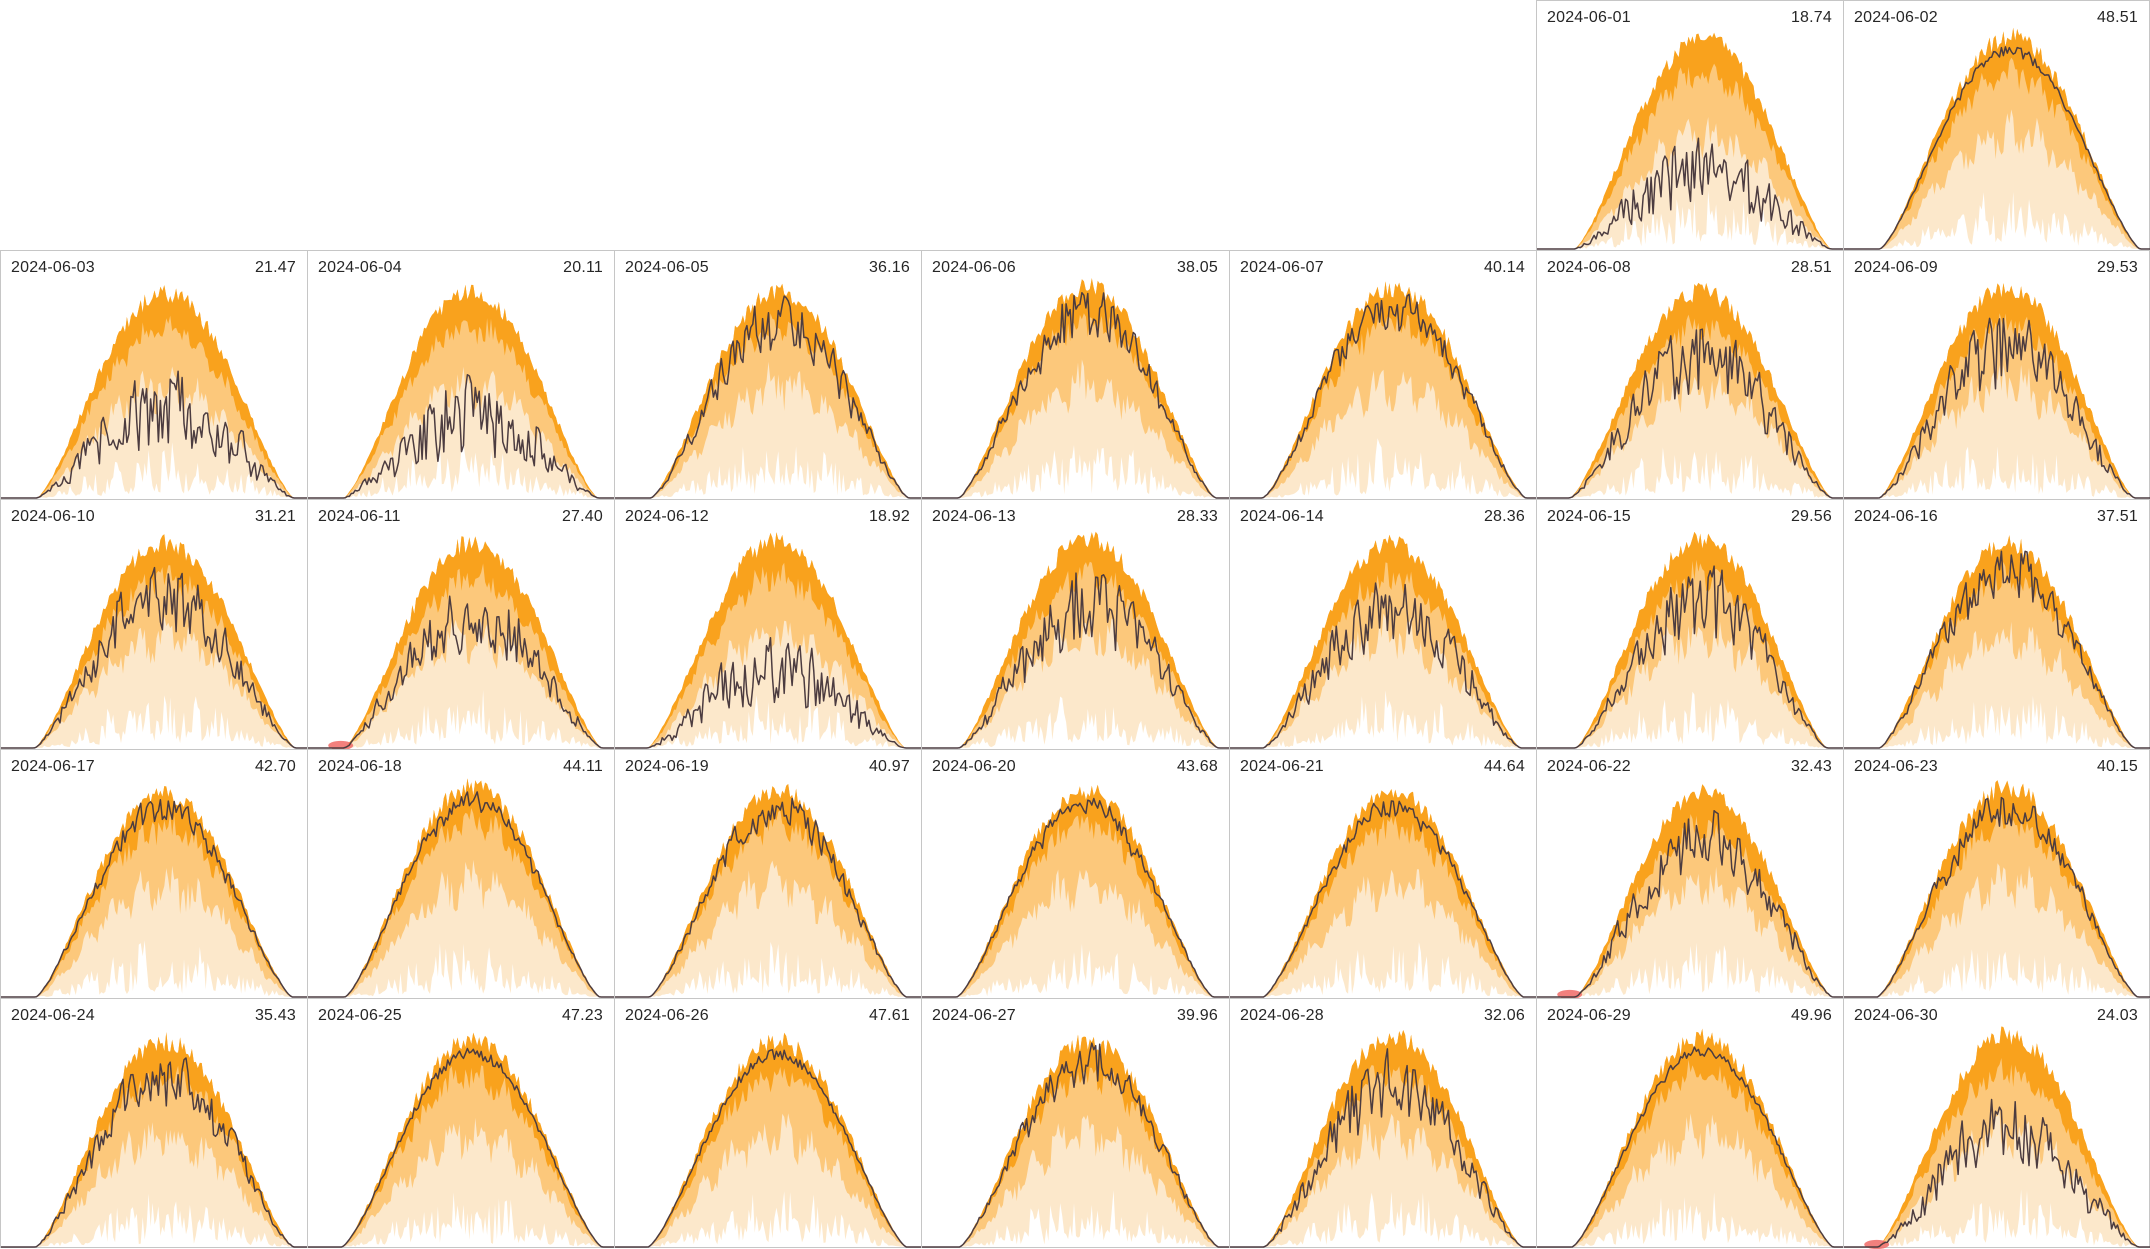  I want to click on day-cell-2024-06-15: 2024-06-15 29.56, so click(1690, 624).